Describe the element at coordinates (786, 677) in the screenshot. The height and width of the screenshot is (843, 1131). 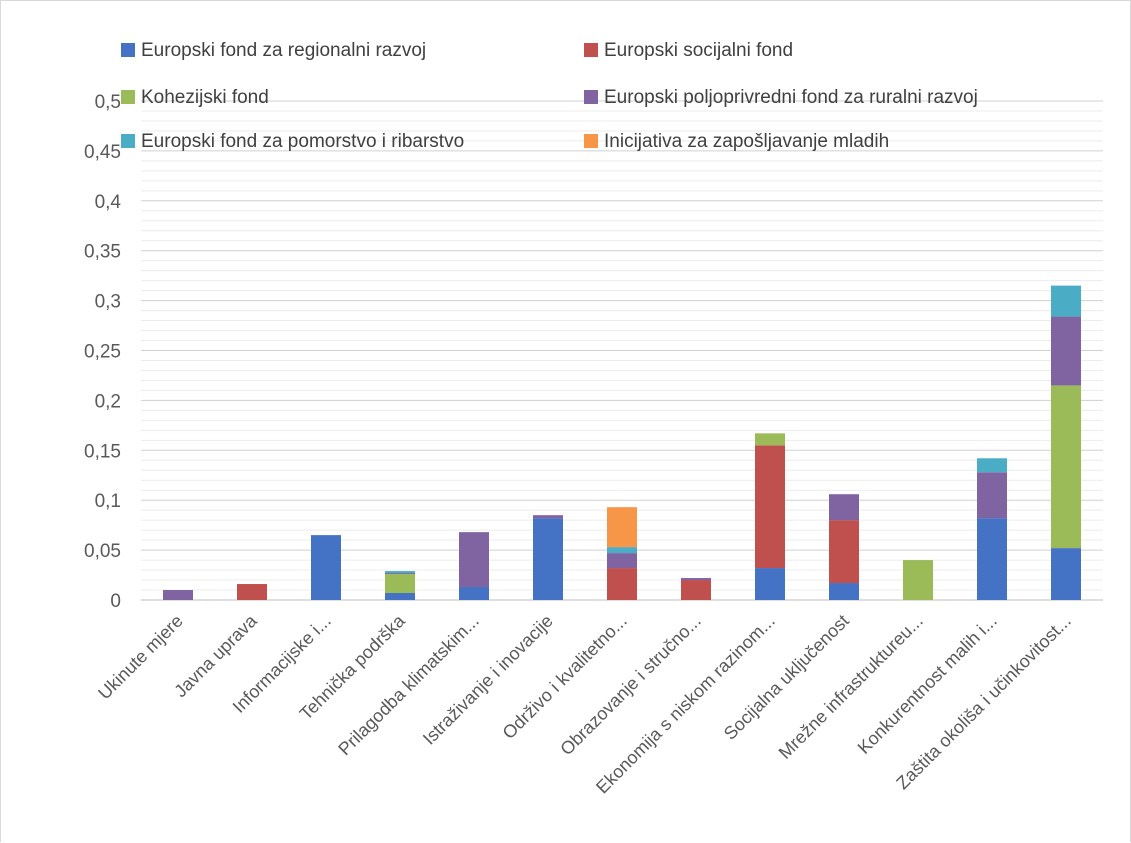
I see `x-tick-label: Socijalna uključenost` at that location.